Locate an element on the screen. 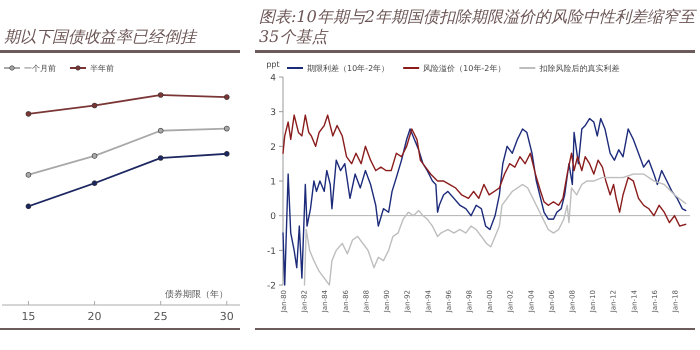 The width and height of the screenshot is (700, 350). y-tick-label: 0 is located at coordinates (273, 217).